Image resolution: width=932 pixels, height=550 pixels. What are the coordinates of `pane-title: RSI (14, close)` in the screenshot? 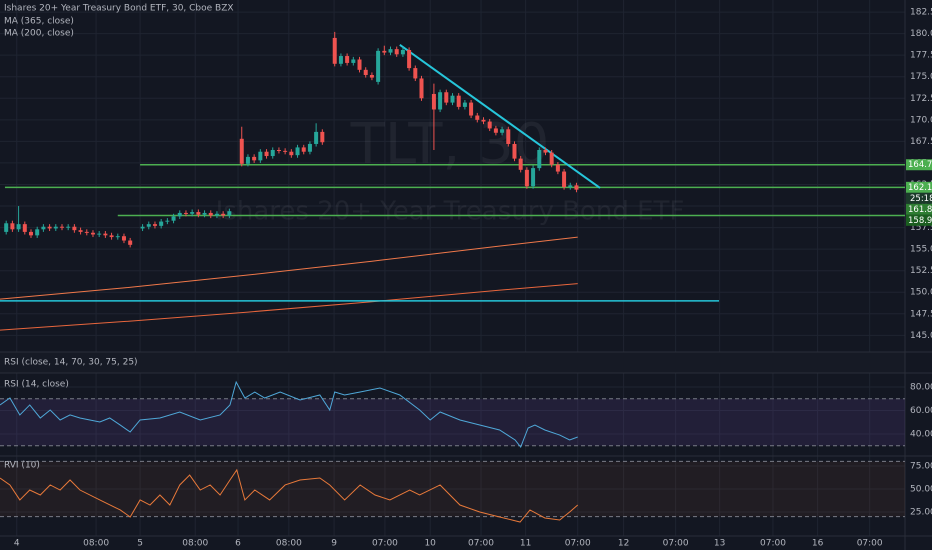 It's located at (36, 385).